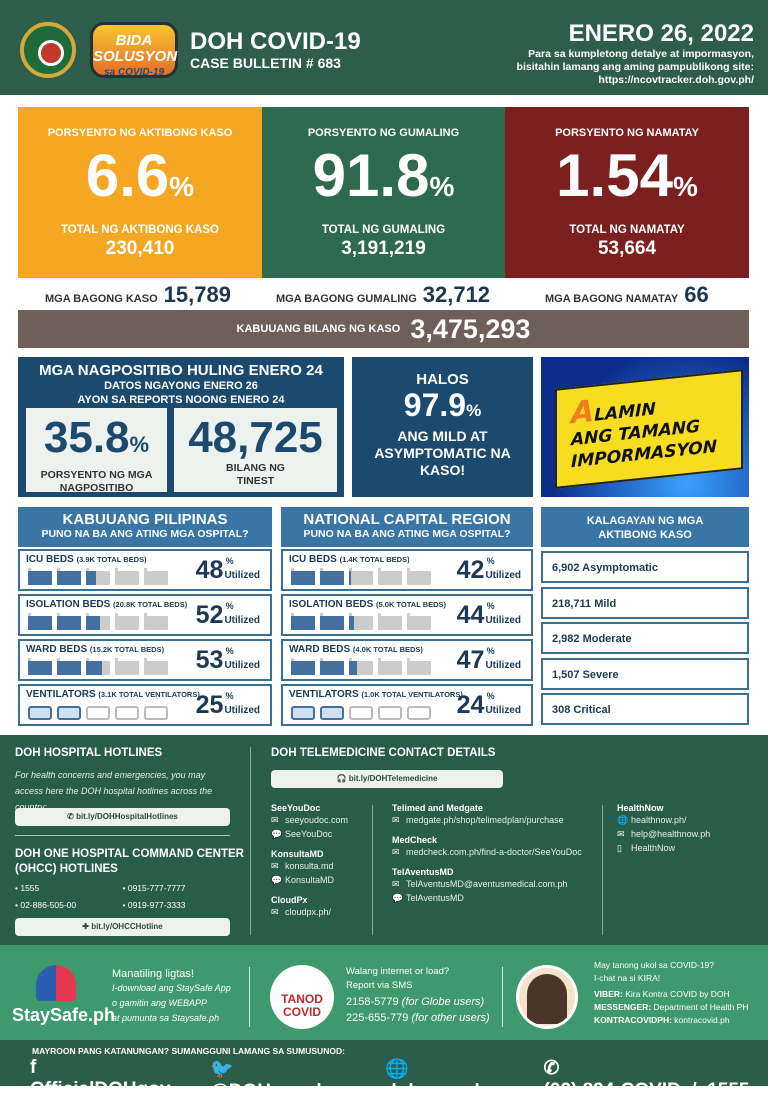  I want to click on staysafe-heart-icon, so click(56, 983).